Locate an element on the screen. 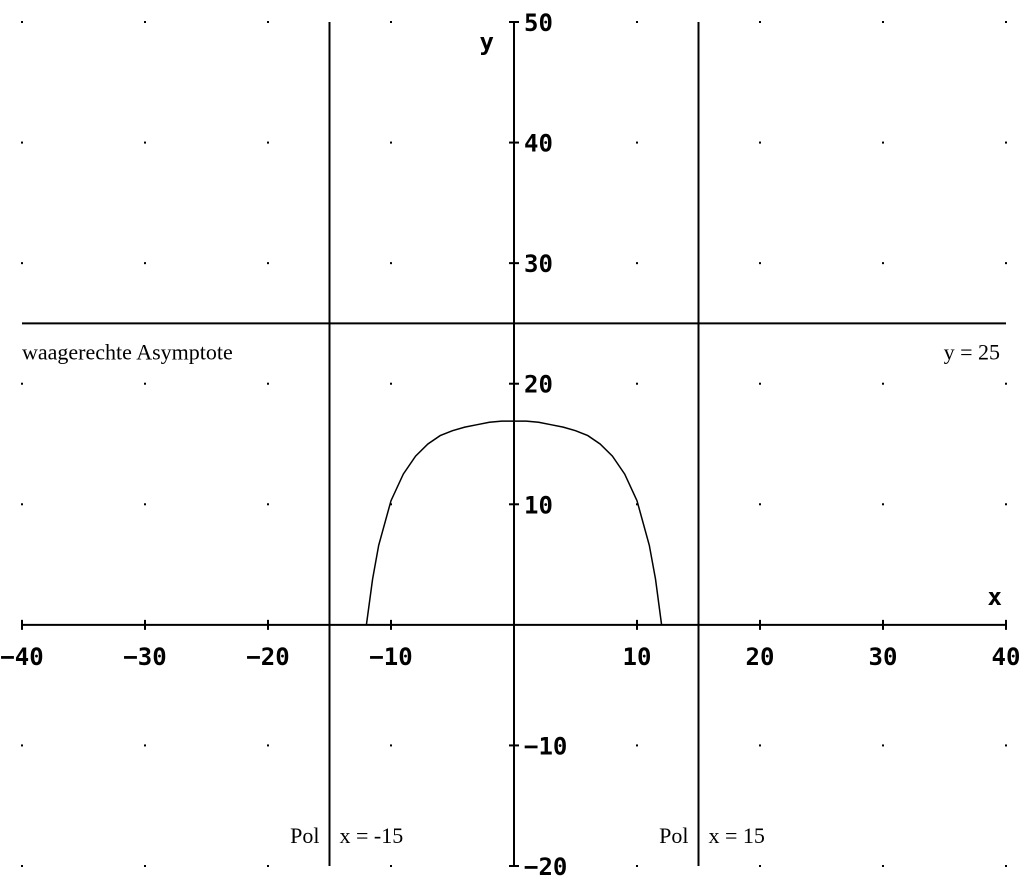 The image size is (1021, 877). x-tick-label: 10 is located at coordinates (637, 657).